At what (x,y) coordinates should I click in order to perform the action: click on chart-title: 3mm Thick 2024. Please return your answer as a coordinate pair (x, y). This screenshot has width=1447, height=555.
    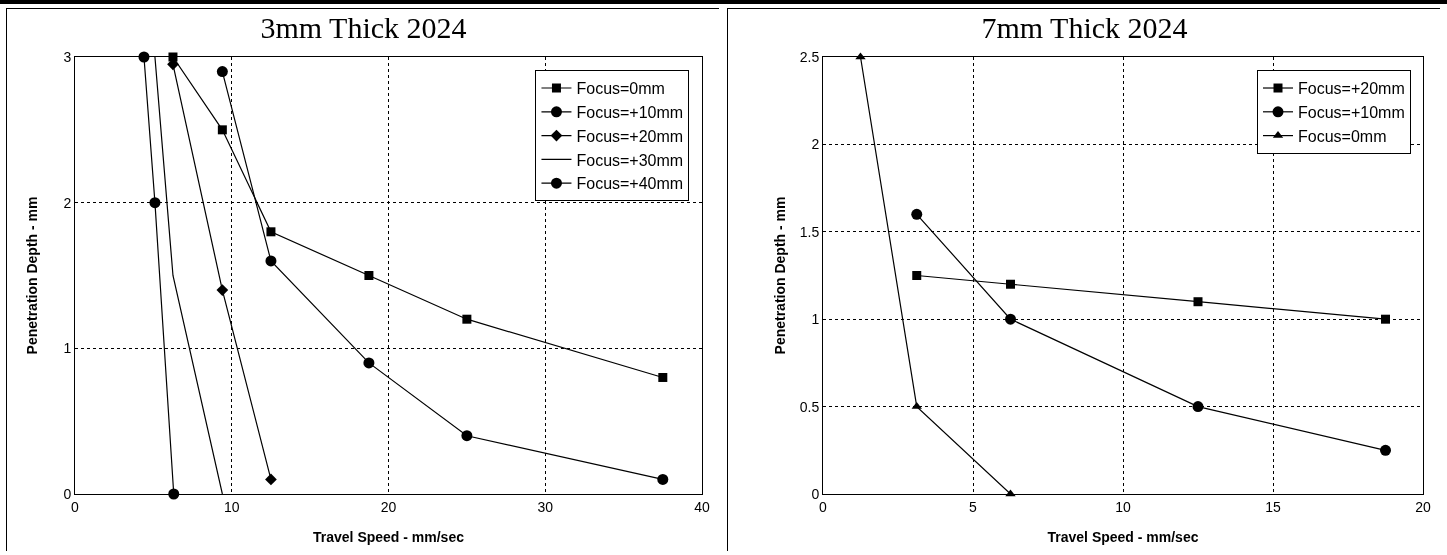
    Looking at the image, I should click on (363, 28).